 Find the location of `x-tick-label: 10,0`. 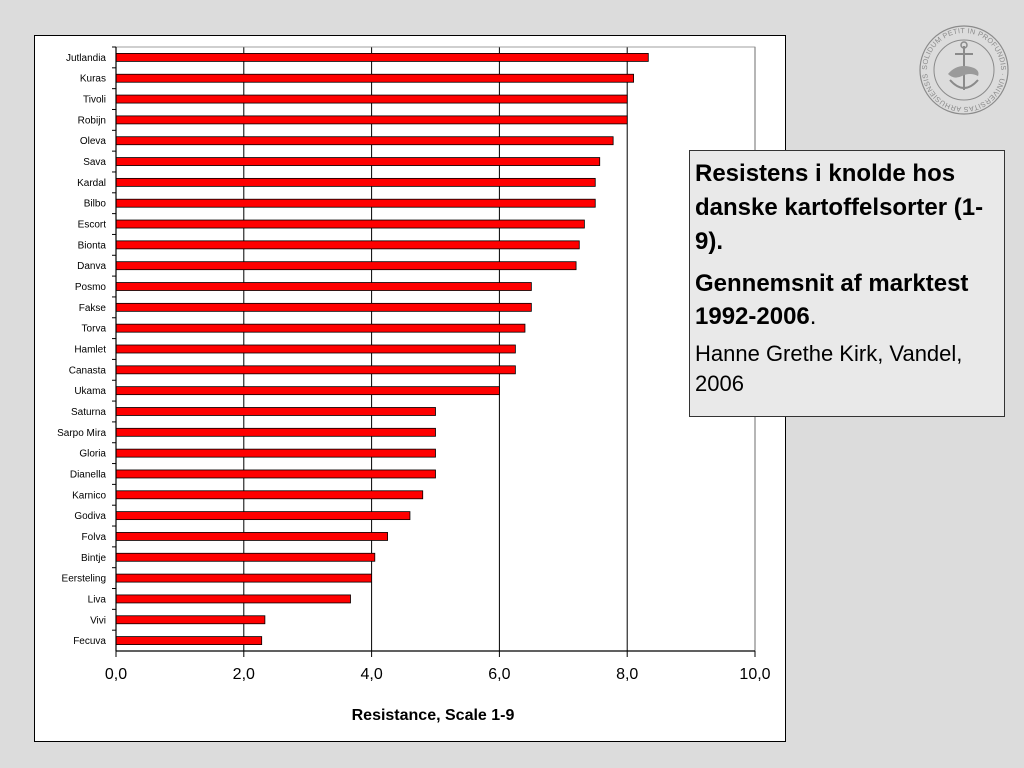

x-tick-label: 10,0 is located at coordinates (754, 674).